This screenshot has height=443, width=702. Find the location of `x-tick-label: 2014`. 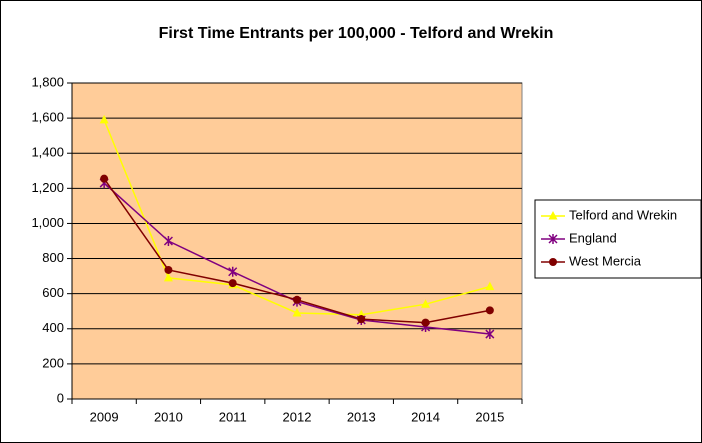

x-tick-label: 2014 is located at coordinates (425, 416).